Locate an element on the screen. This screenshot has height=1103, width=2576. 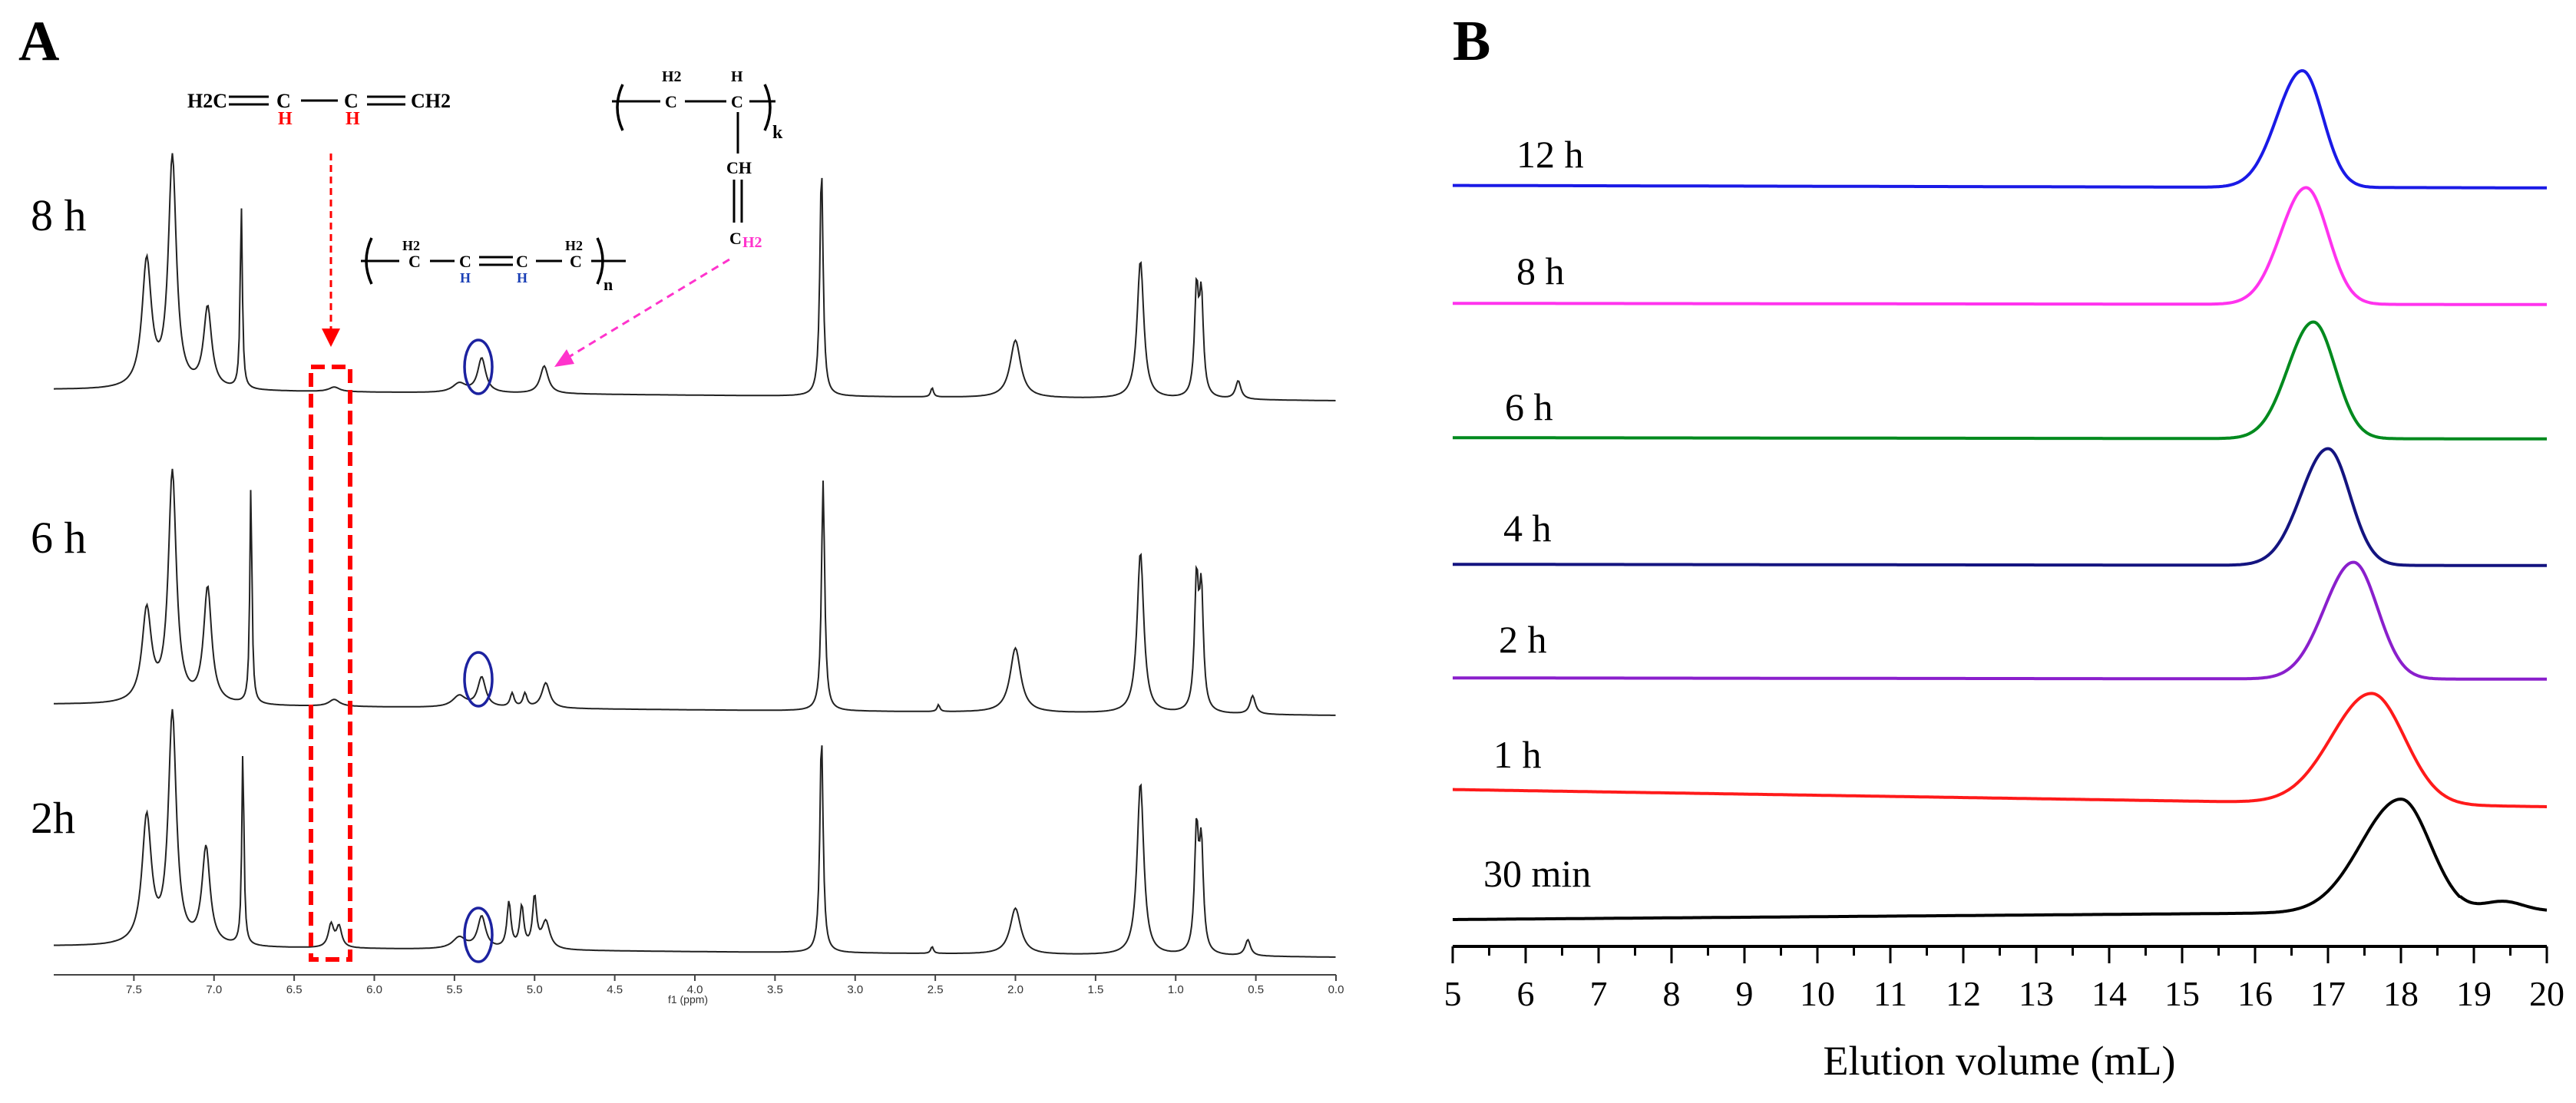
nmr-tick-label: 2.0 is located at coordinates (1015, 989).